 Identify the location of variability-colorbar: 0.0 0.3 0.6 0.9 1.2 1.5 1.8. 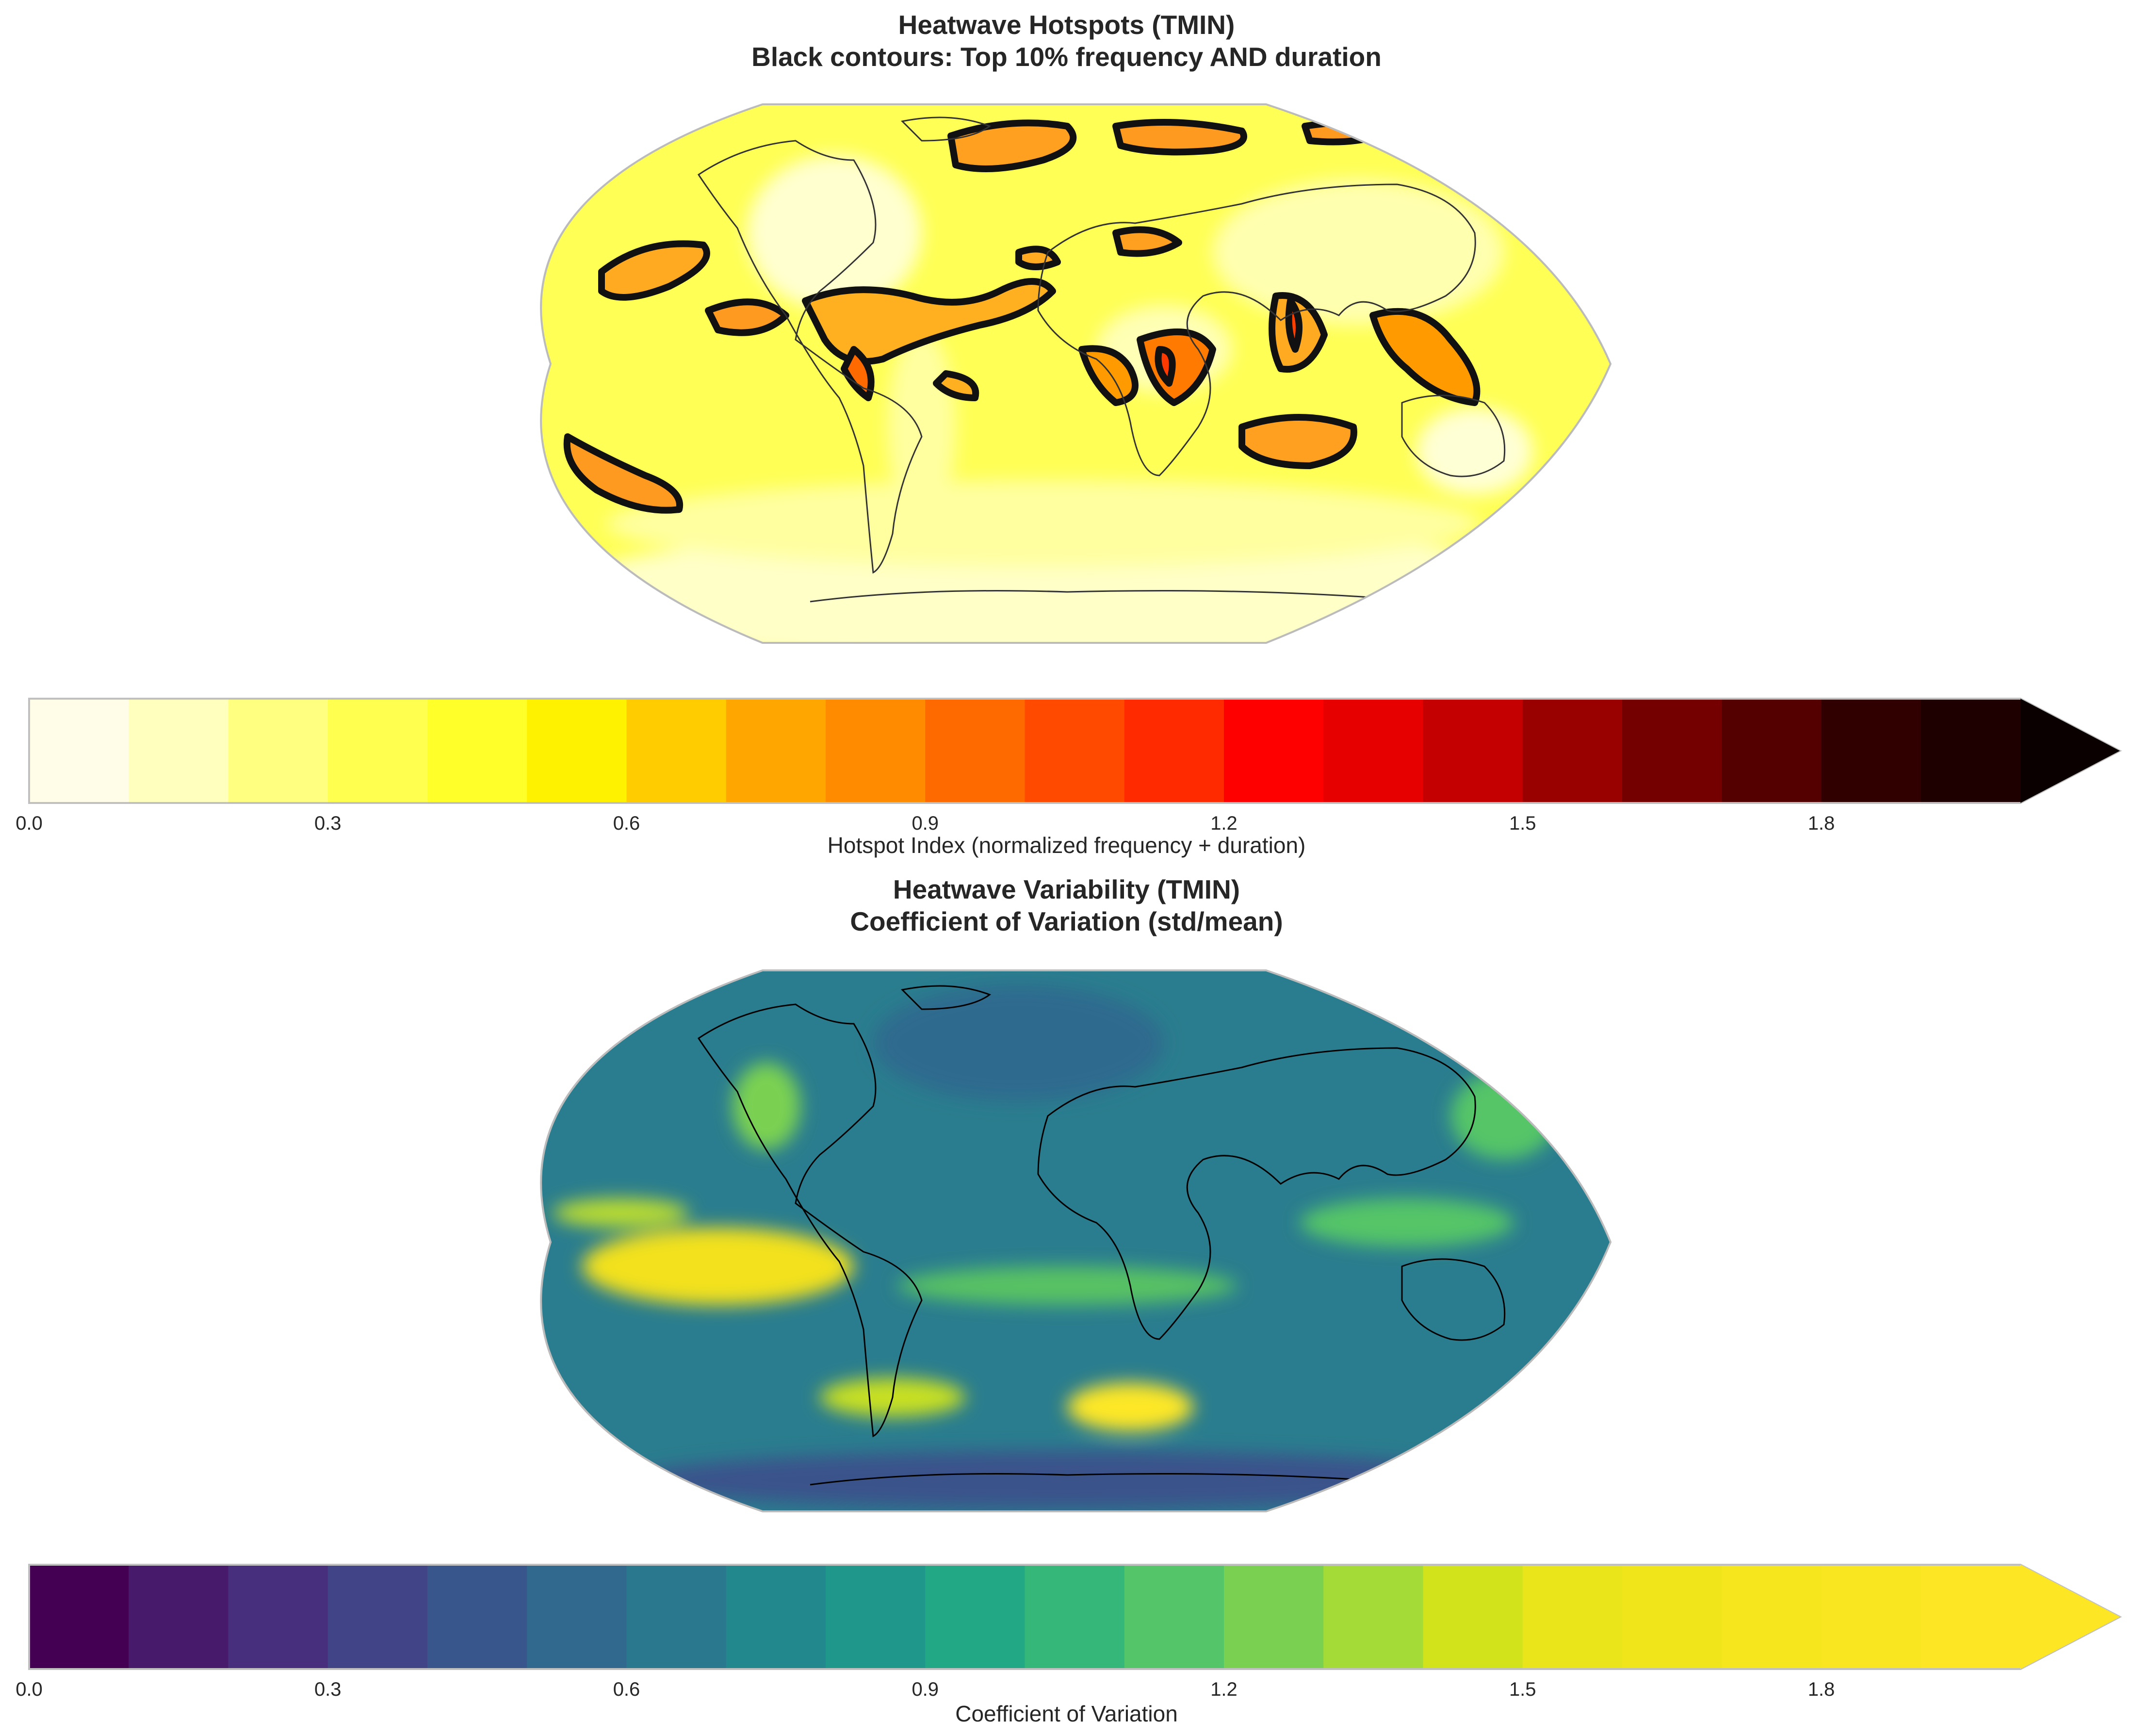
(1069, 1632).